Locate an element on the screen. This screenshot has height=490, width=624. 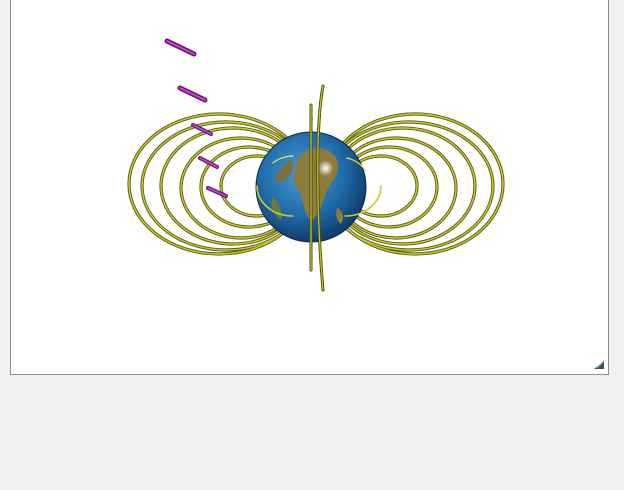
solar-particles is located at coordinates (196, 118).